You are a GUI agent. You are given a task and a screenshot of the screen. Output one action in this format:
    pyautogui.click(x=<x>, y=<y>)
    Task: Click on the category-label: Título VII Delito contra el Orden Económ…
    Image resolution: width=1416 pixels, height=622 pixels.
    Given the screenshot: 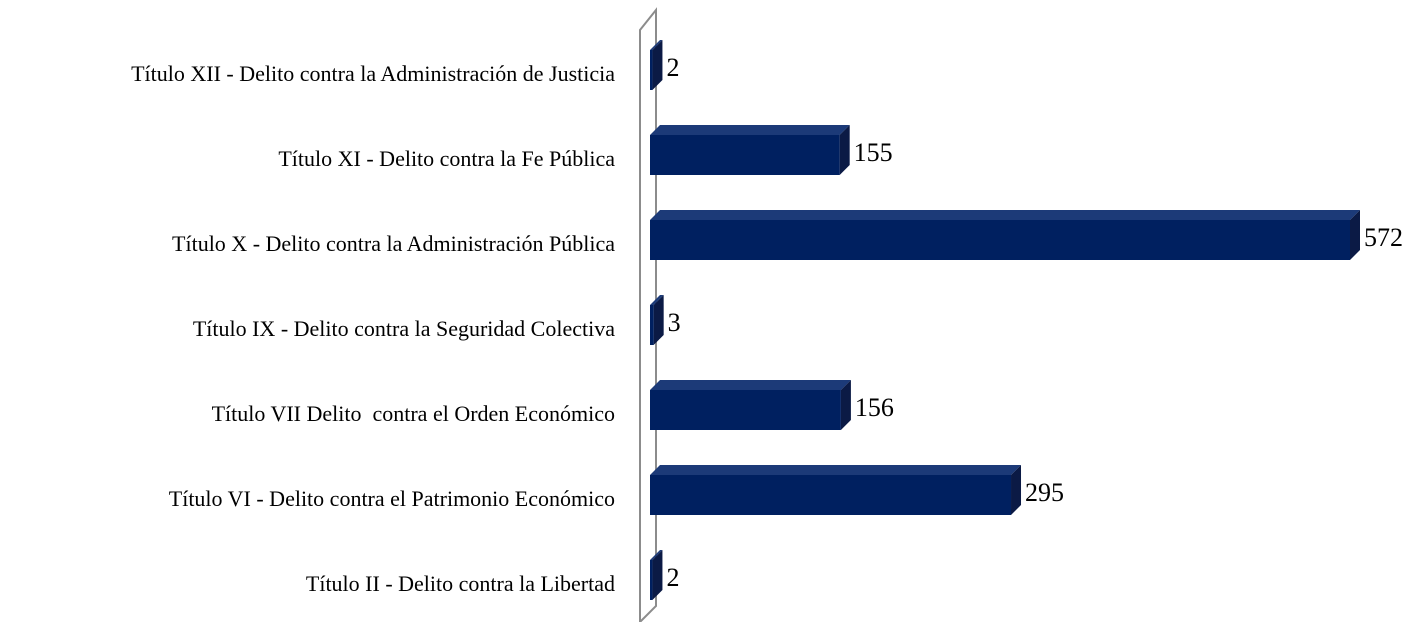 What is the action you would take?
    pyautogui.click(x=413, y=413)
    